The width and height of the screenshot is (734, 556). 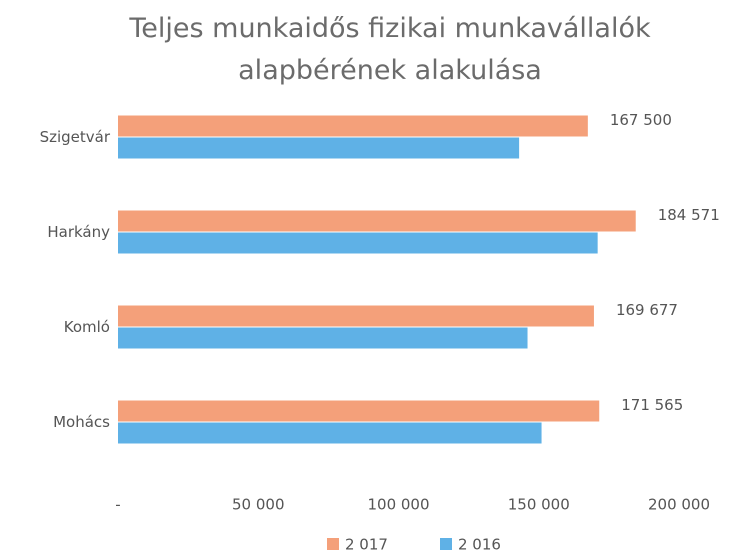 What do you see at coordinates (398, 505) in the screenshot?
I see `x-tick-label: 100 000` at bounding box center [398, 505].